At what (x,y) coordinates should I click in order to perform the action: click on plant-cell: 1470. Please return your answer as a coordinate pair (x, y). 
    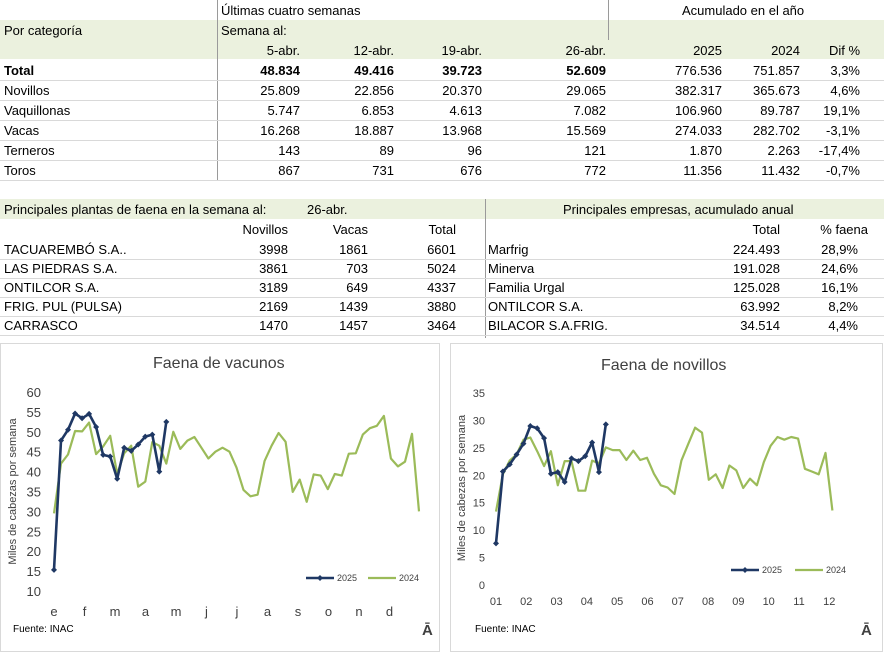
    Looking at the image, I should click on (273, 325).